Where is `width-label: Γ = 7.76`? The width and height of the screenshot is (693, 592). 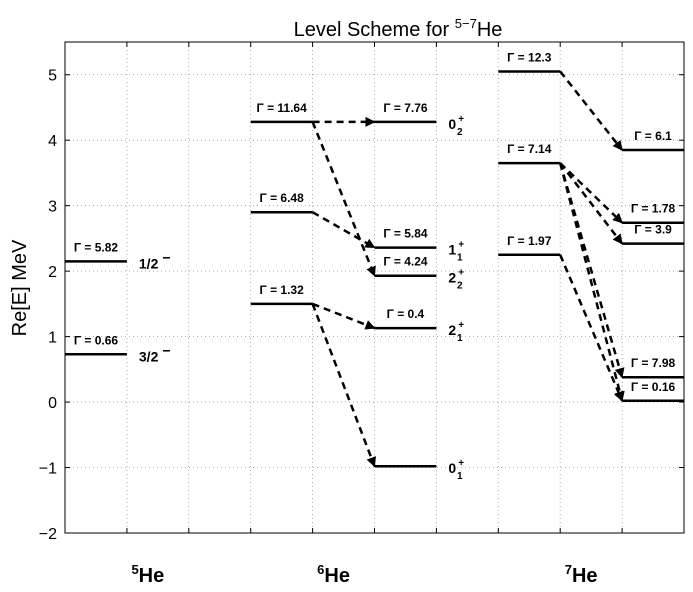
width-label: Γ = 7.76 is located at coordinates (405, 108).